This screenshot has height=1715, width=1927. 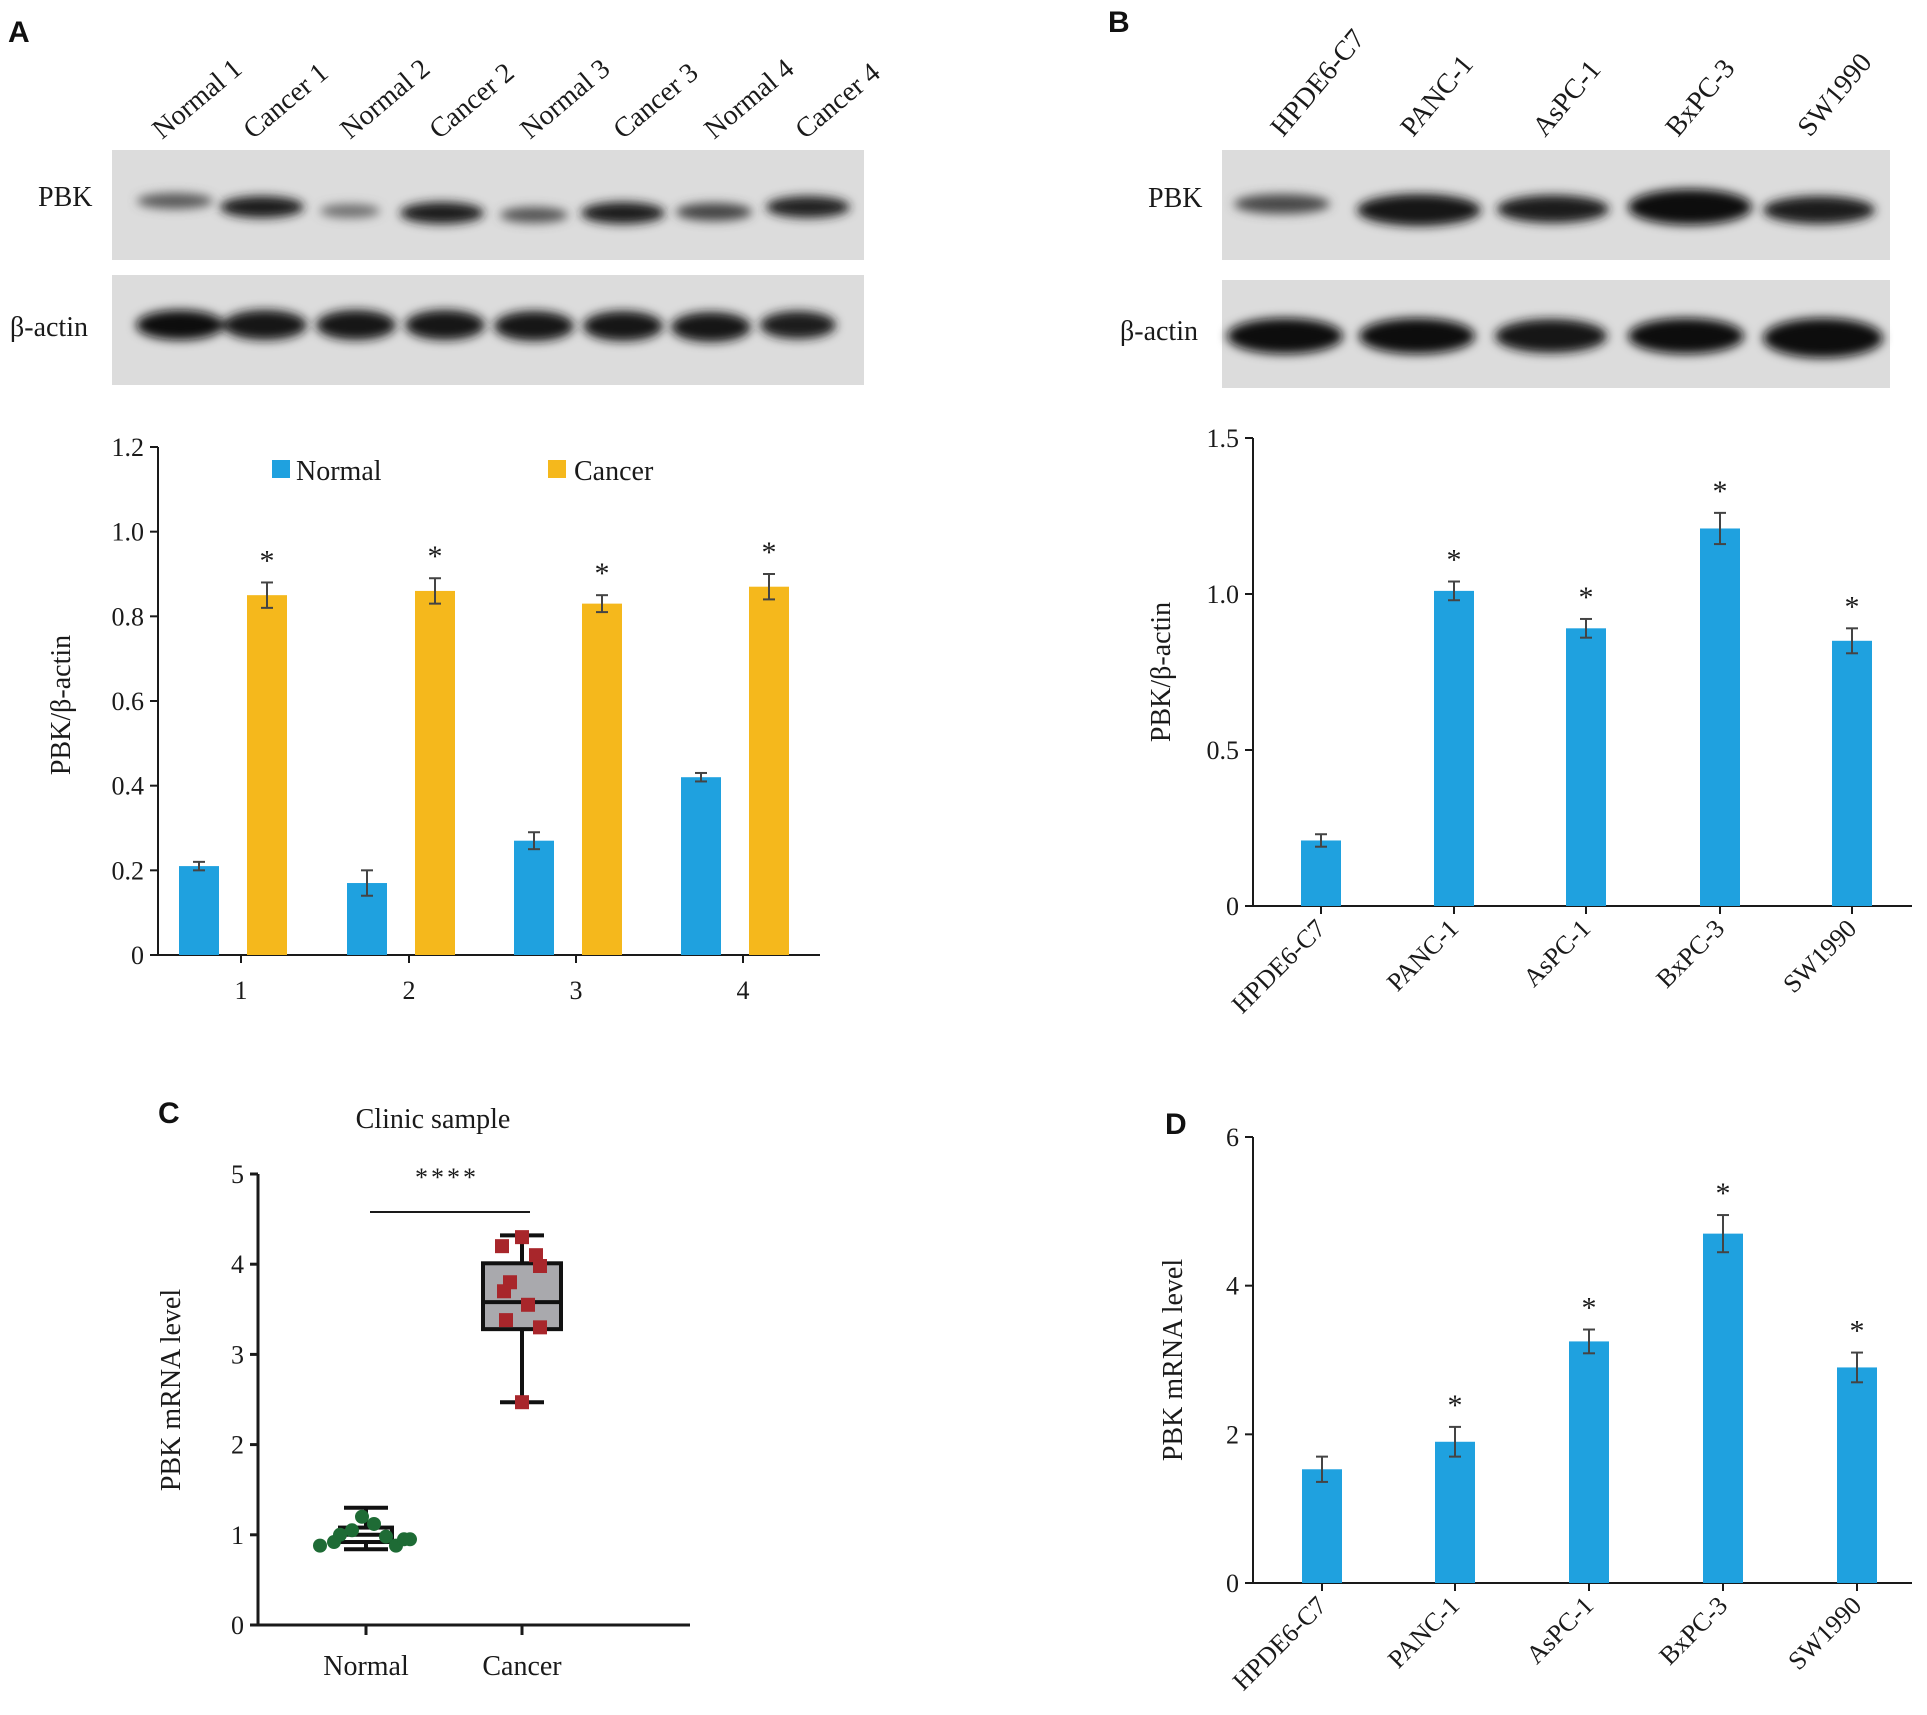 I want to click on blot-b-row-label-pbk: PBK, so click(x=1175, y=198).